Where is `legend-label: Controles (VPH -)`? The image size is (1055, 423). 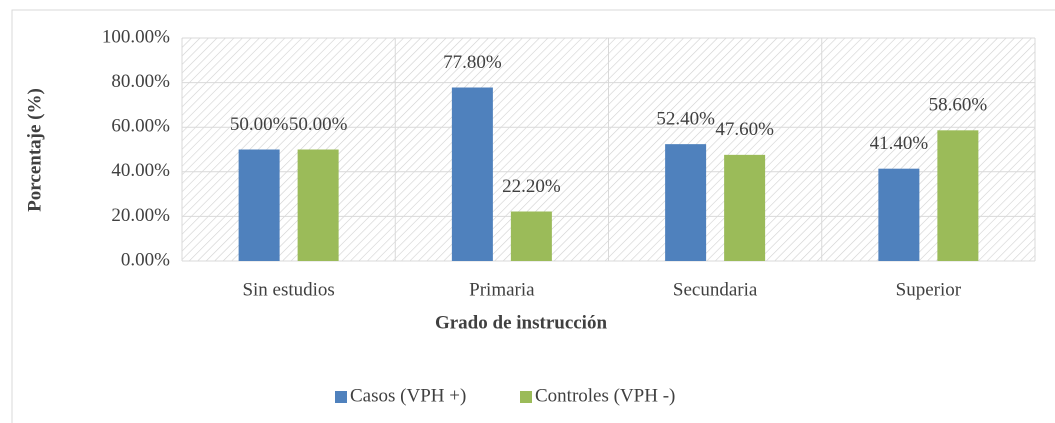 legend-label: Controles (VPH -) is located at coordinates (605, 395).